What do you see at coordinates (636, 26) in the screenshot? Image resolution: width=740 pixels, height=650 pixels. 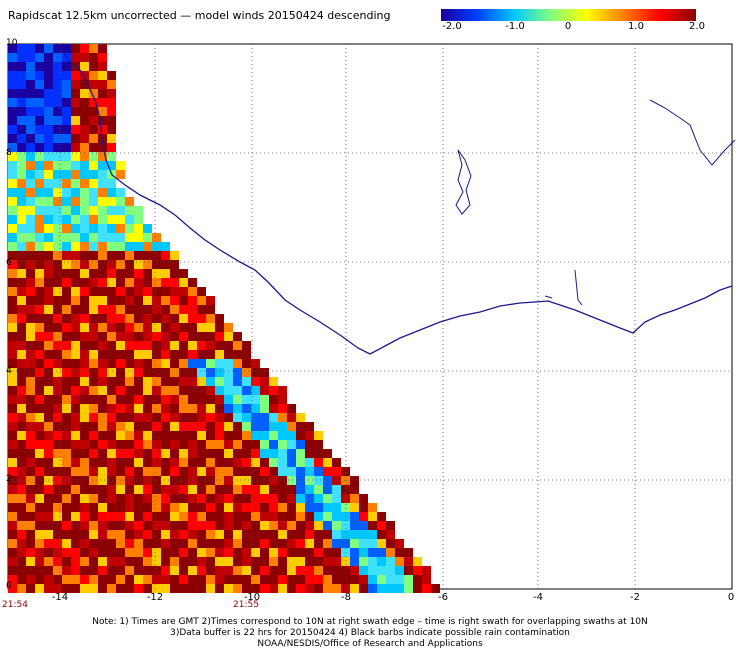 I see `colorbar-label-pos1: 1.0` at bounding box center [636, 26].